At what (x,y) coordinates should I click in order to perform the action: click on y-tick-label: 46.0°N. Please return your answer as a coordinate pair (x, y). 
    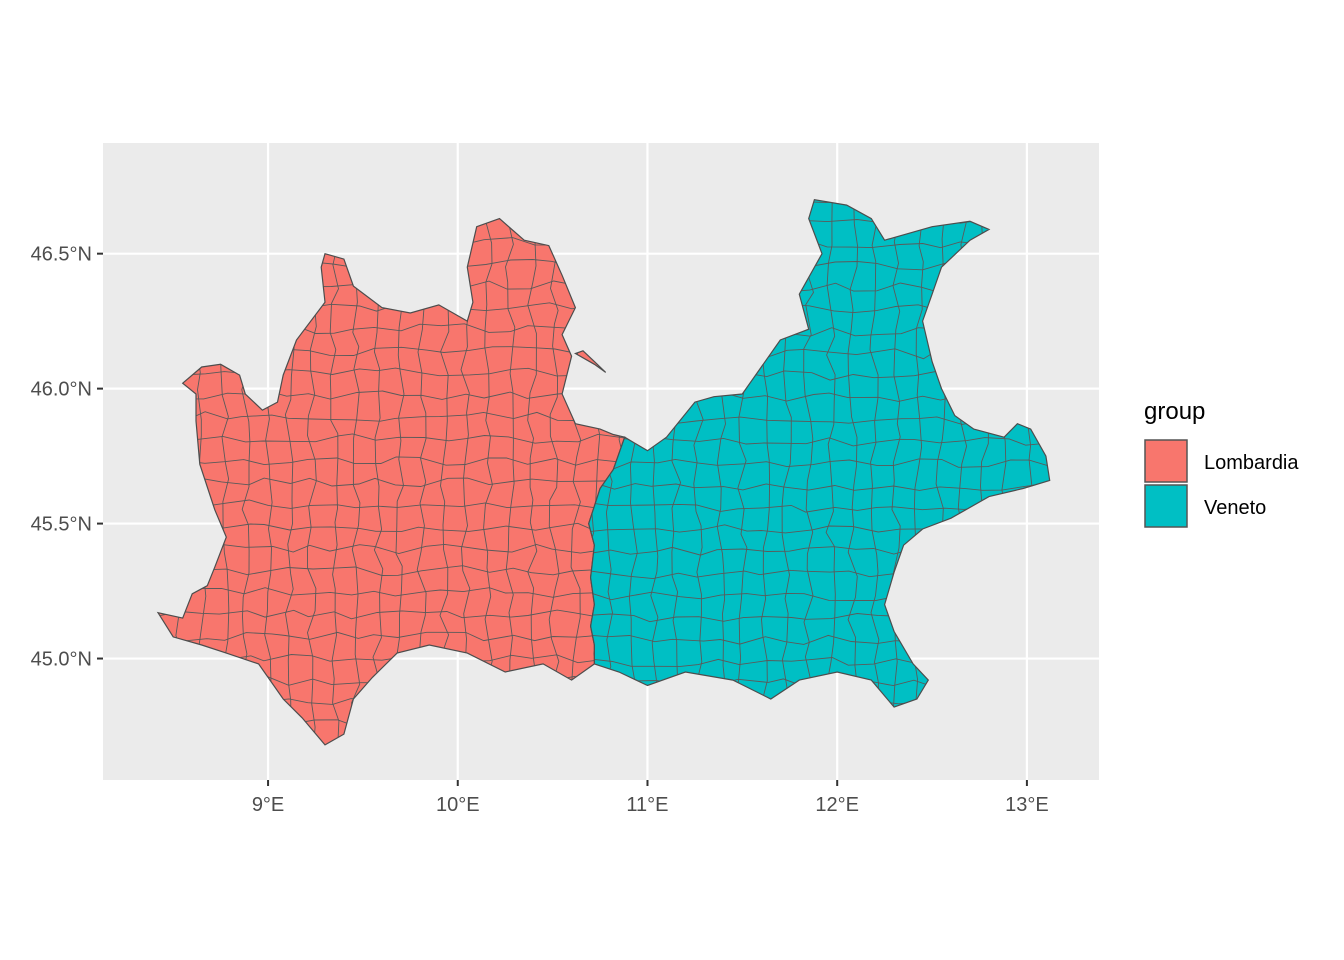
    Looking at the image, I should click on (61, 390).